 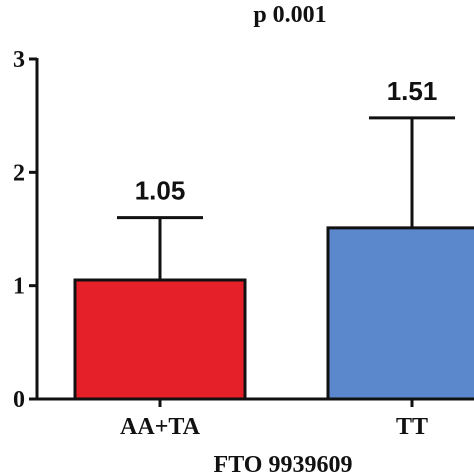 I want to click on y-axis: 0 1 2 3, so click(x=26, y=230).